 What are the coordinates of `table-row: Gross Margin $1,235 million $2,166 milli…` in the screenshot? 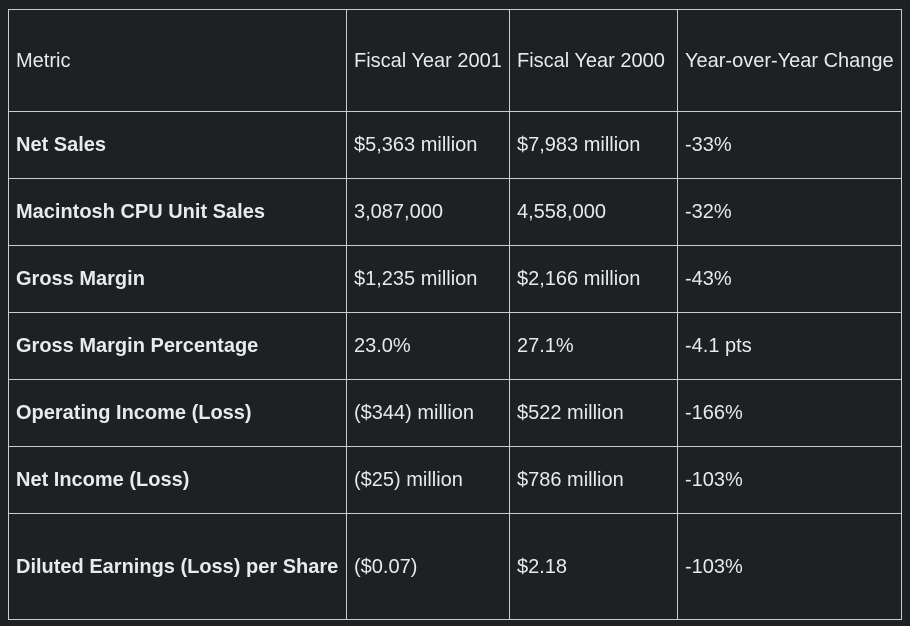 It's located at (455, 279).